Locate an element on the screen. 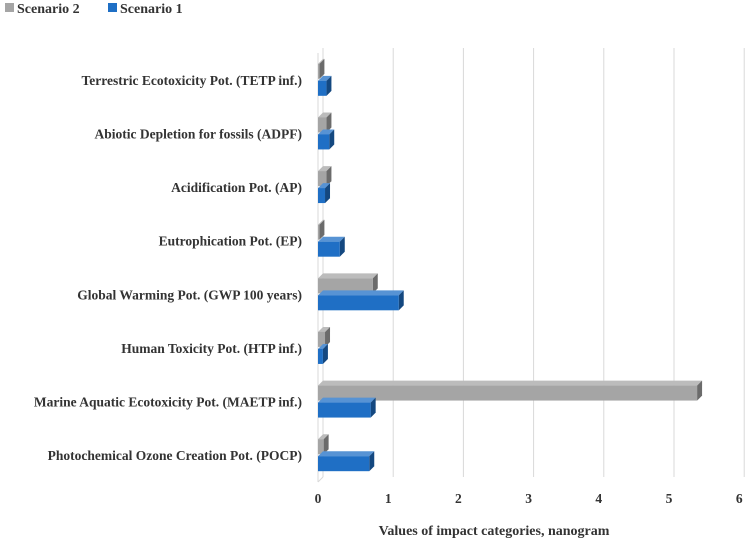  x-tick-label-3: 3 is located at coordinates (528, 498).